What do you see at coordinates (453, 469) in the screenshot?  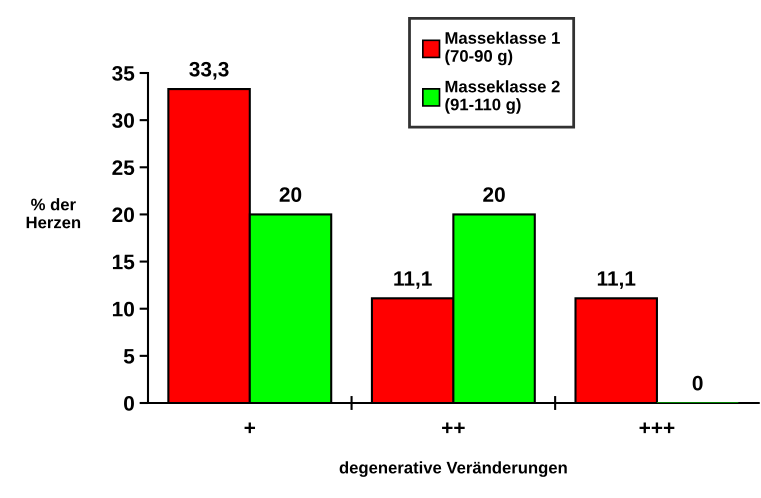 I see `x-axis-title: degenerative Veränderungen` at bounding box center [453, 469].